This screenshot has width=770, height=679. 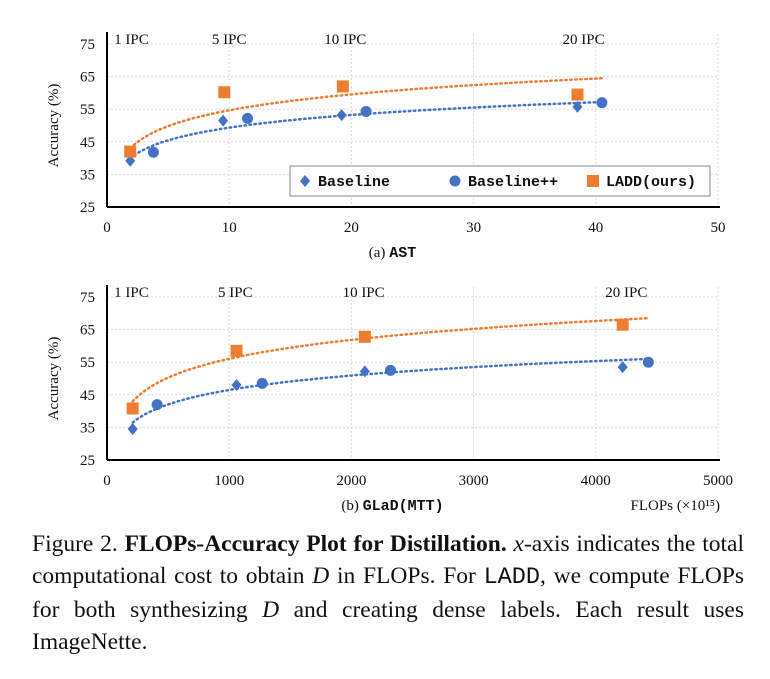 I want to click on legend-label: Baseline, so click(x=354, y=182).